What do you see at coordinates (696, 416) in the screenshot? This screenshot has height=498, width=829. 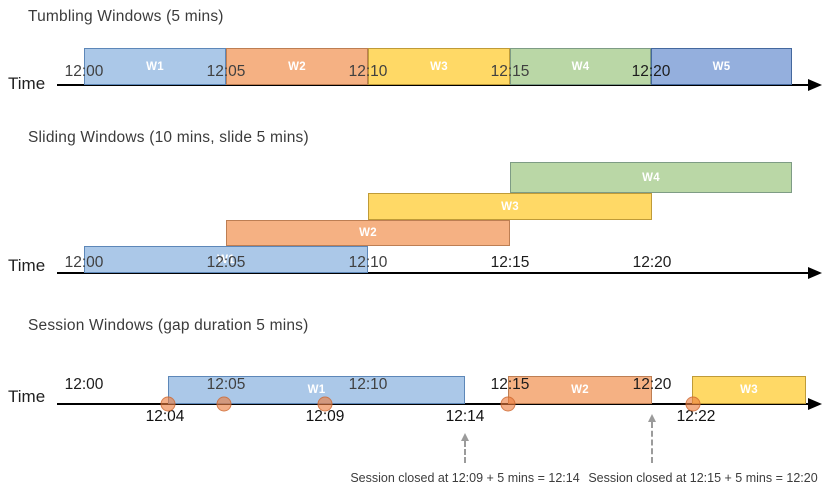 I see `event-time-label: 12:22` at bounding box center [696, 416].